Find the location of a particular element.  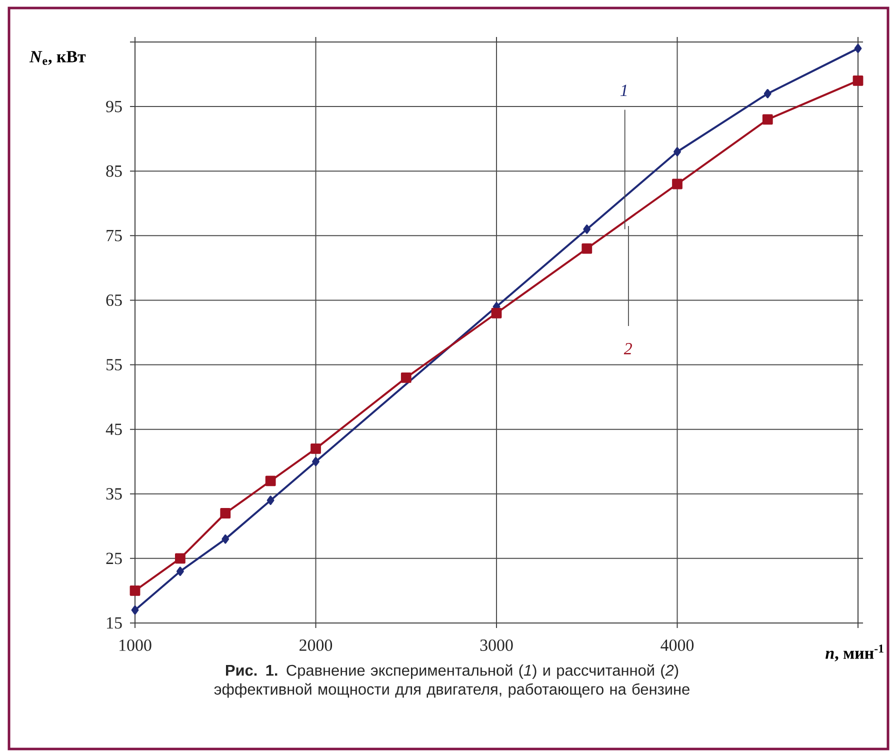

y-tick-label: 65 is located at coordinates (114, 300).